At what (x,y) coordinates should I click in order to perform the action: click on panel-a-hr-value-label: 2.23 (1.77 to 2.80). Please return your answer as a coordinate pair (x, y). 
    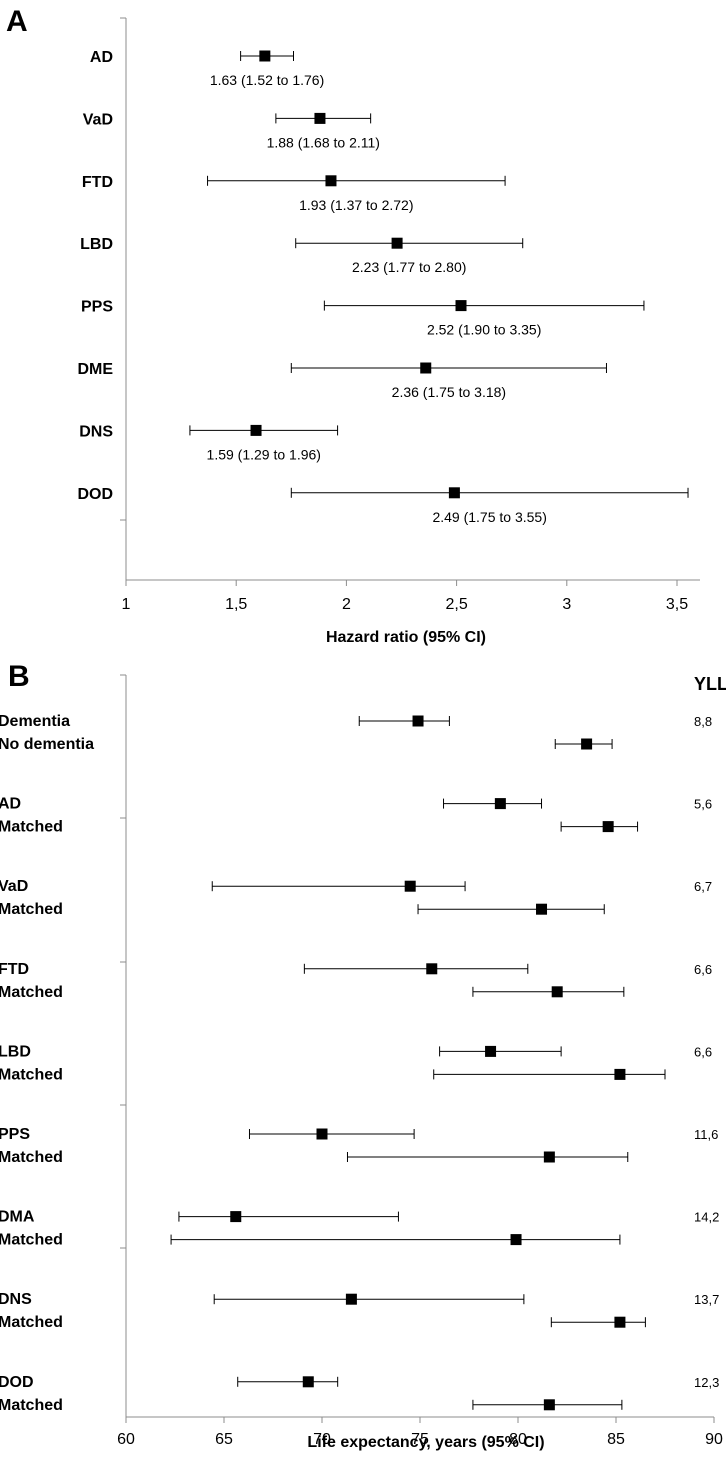
    Looking at the image, I should click on (409, 267).